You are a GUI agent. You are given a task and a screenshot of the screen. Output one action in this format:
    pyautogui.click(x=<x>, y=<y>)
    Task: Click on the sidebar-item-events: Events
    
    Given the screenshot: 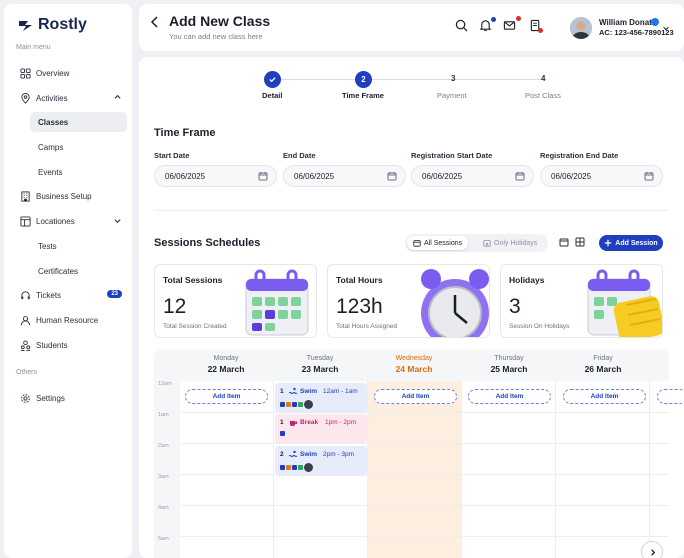 What is the action you would take?
    pyautogui.click(x=78, y=172)
    